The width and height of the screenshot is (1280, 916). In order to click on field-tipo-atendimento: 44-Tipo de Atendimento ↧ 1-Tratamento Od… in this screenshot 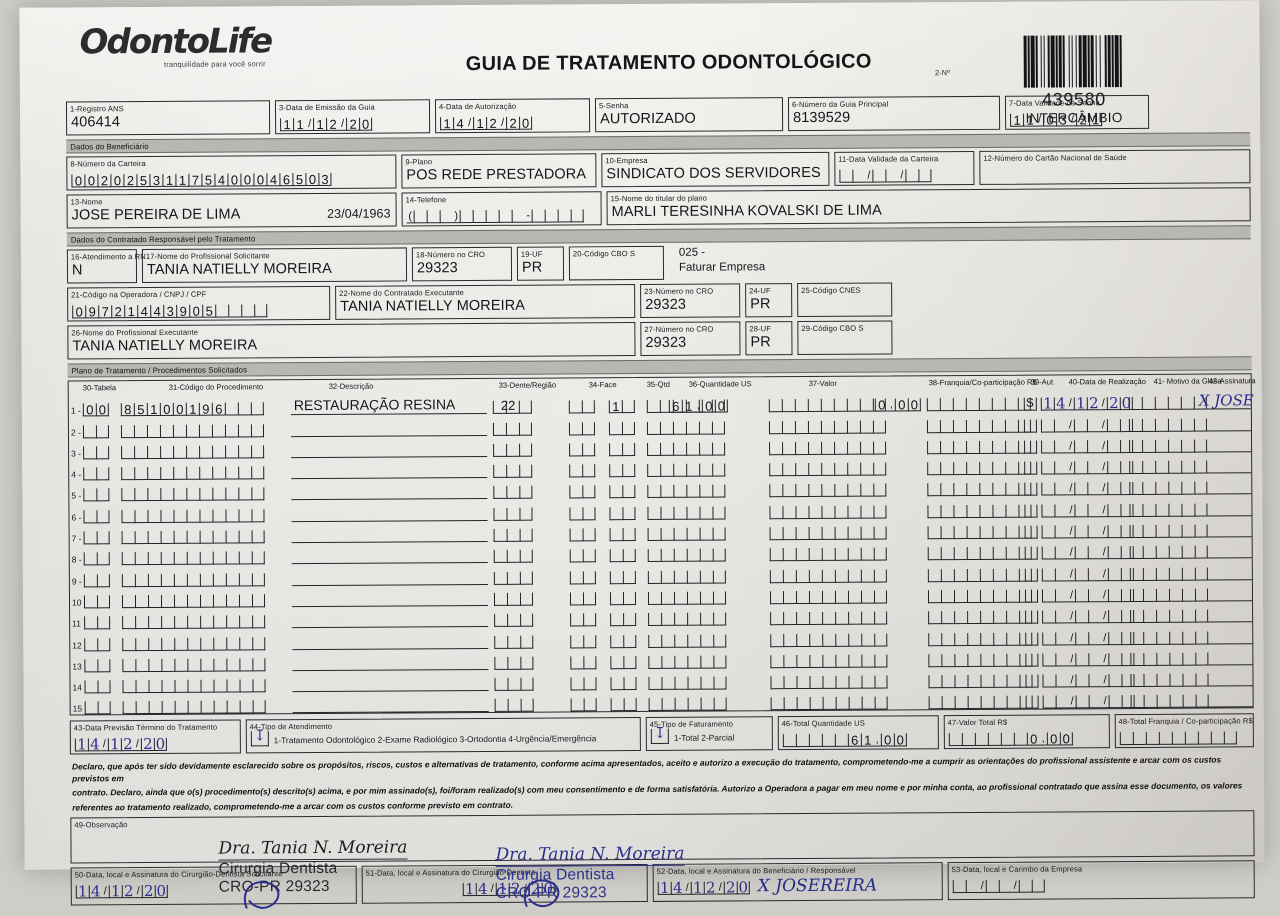, I will do `click(443, 735)`.